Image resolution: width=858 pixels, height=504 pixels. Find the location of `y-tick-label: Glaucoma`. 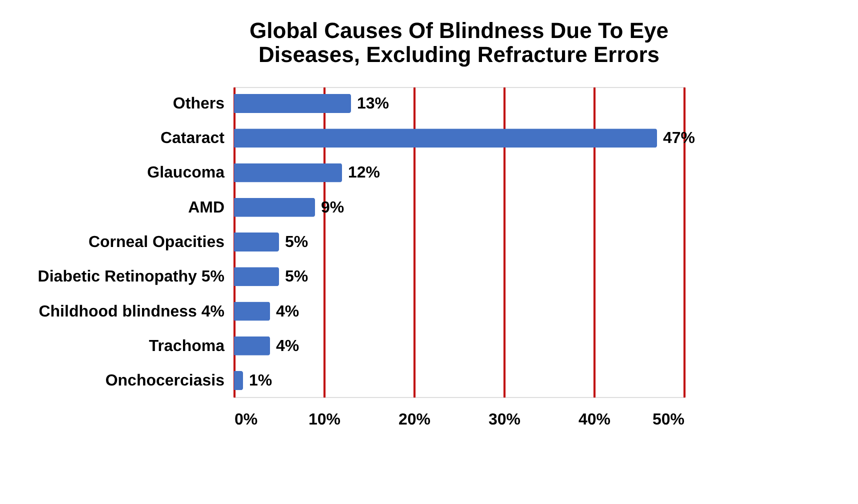

y-tick-label: Glaucoma is located at coordinates (186, 173).